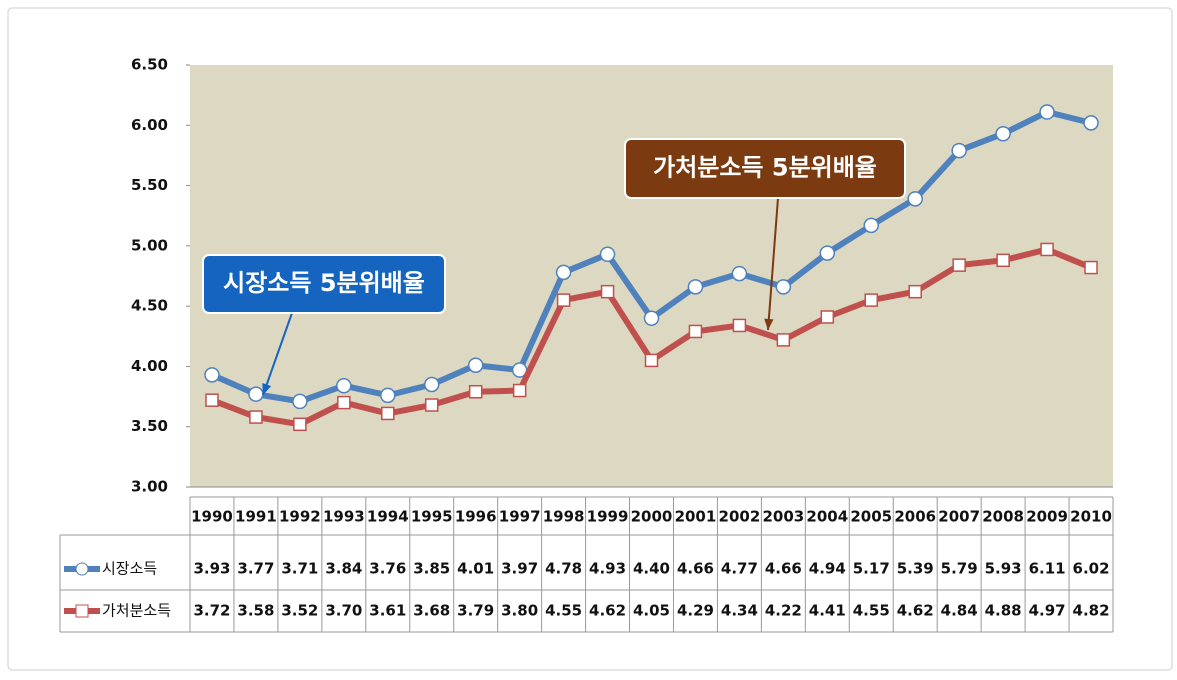 The height and width of the screenshot is (680, 1177). Describe the element at coordinates (915, 517) in the screenshot. I see `x-tick-label: 2006` at that location.